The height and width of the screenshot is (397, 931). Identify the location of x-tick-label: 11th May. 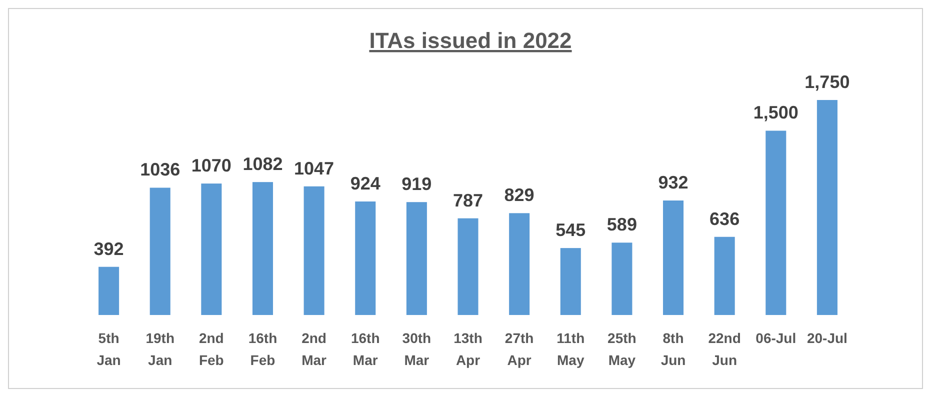
(570, 349).